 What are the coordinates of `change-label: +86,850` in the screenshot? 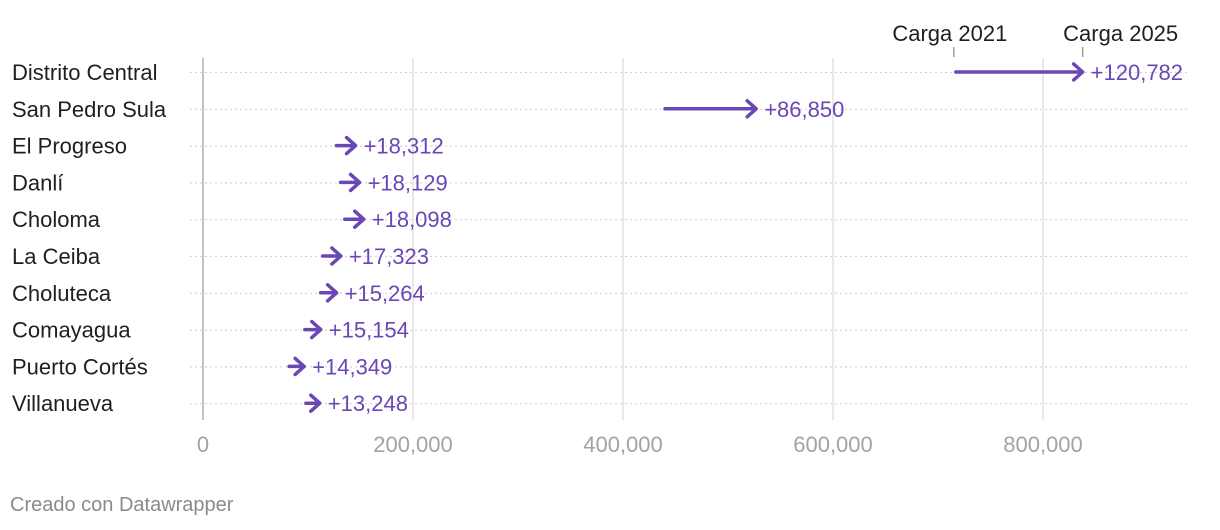 It's located at (804, 109).